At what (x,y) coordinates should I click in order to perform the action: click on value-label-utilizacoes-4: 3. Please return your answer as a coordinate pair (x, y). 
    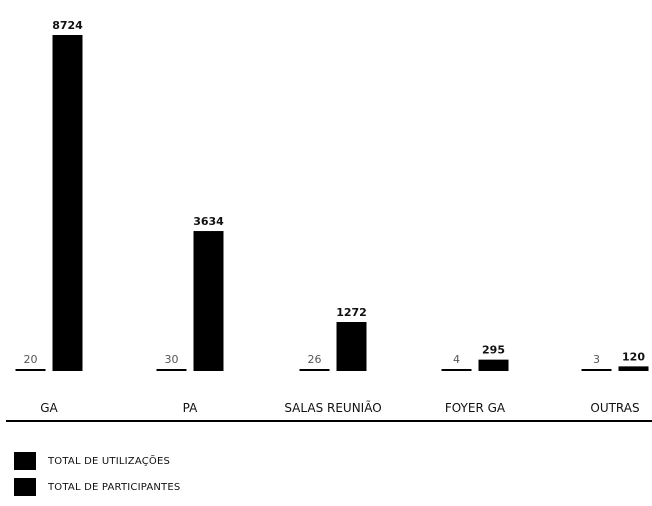
    Looking at the image, I should click on (596, 359).